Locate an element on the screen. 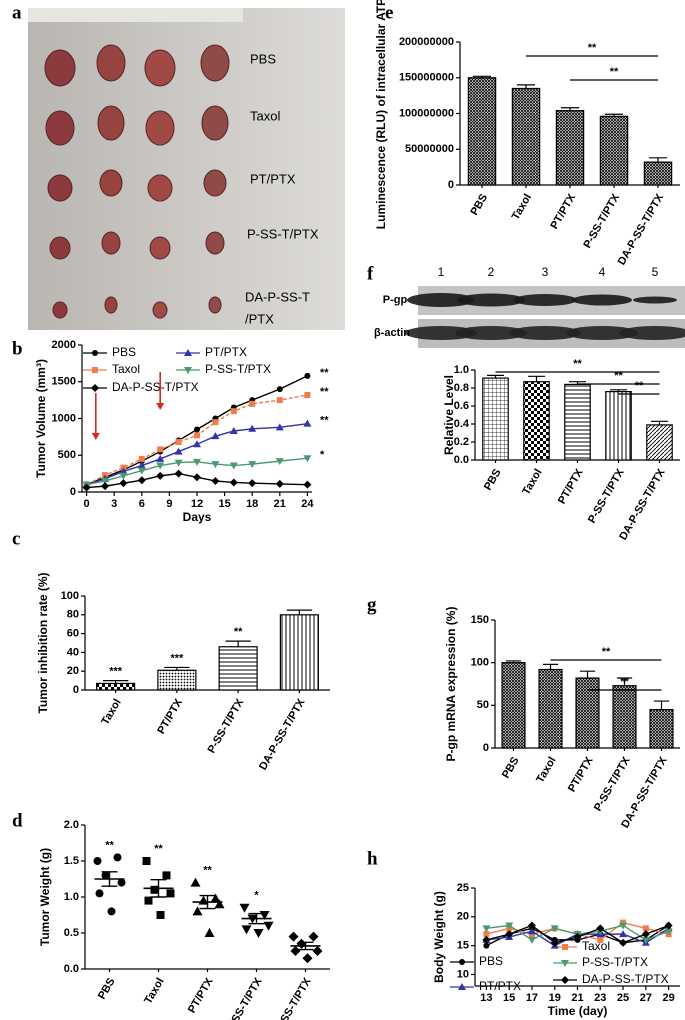 This screenshot has width=685, height=1020. x-tick-label: 15 is located at coordinates (224, 504).